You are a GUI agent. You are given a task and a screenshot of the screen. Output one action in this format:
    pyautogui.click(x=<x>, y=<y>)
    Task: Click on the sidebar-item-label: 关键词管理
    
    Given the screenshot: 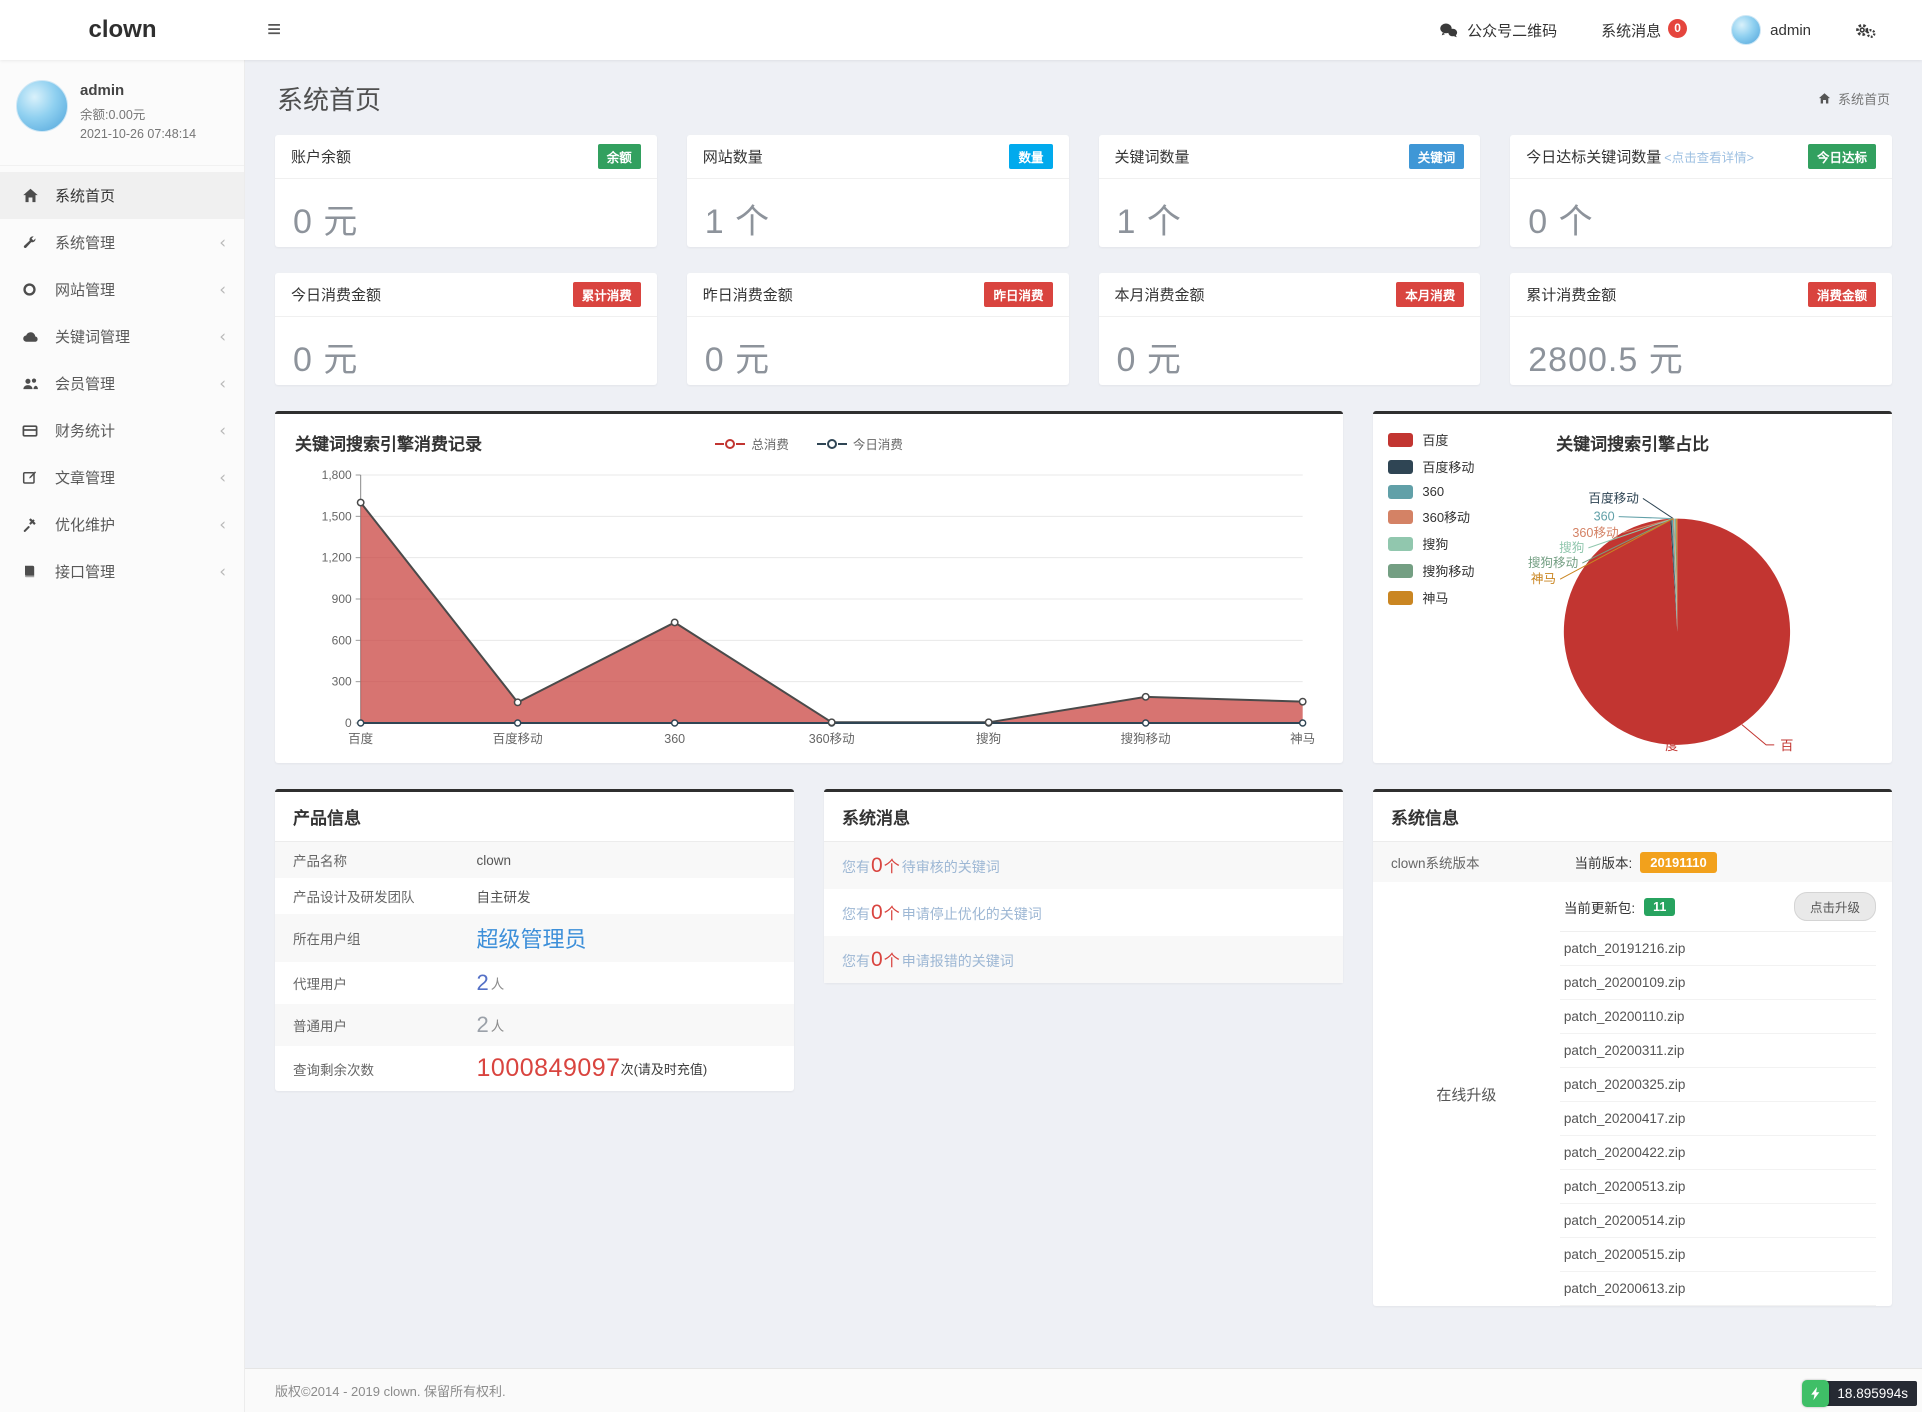 What is the action you would take?
    pyautogui.click(x=93, y=337)
    